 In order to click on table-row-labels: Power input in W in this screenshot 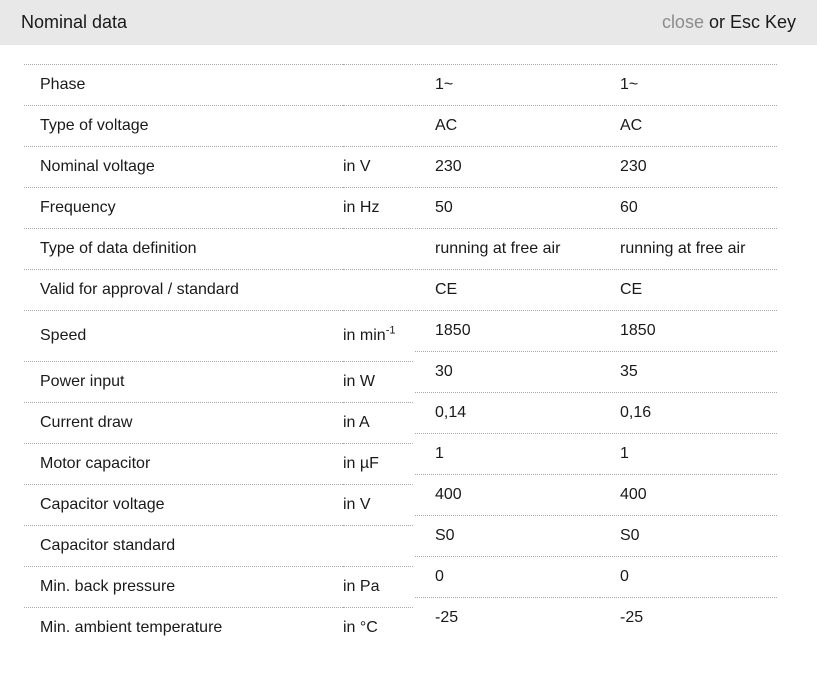, I will do `click(218, 382)`.